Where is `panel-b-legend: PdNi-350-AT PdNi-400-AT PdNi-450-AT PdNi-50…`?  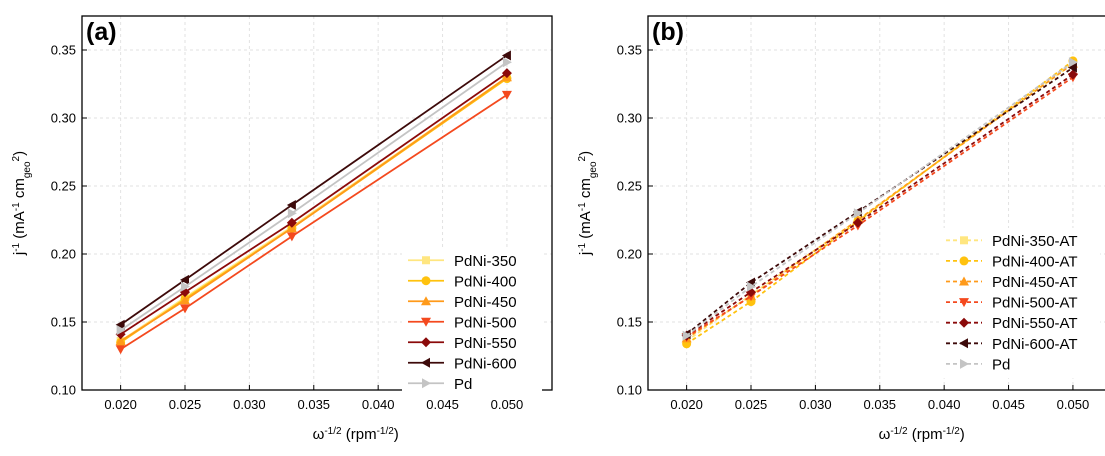
panel-b-legend: PdNi-350-AT PdNi-400-AT PdNi-450-AT PdNi-50… is located at coordinates (1020, 303).